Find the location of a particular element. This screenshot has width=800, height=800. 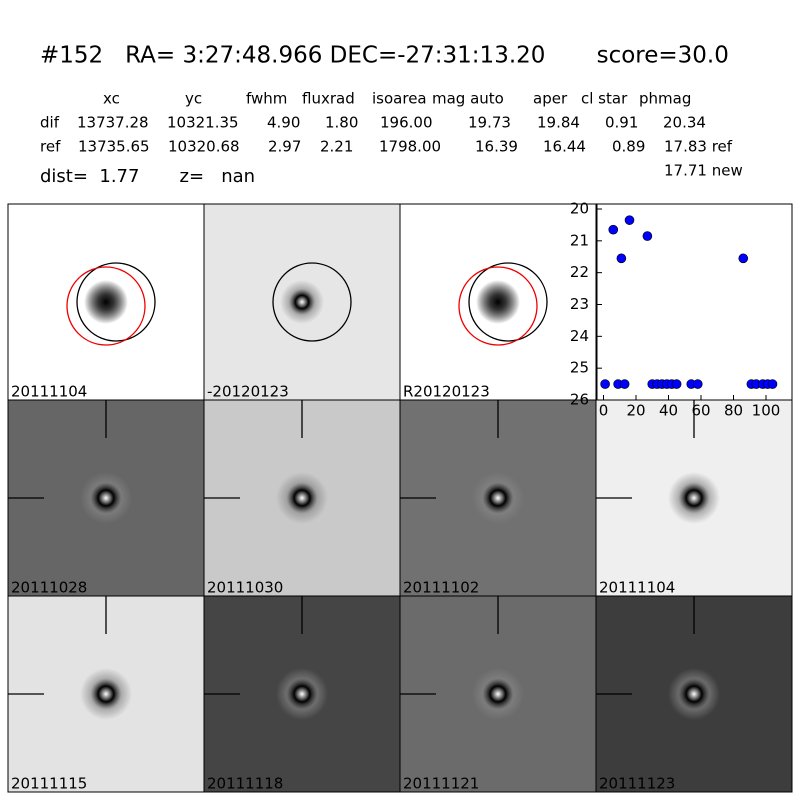

dist-line: dist= 1.77 z= nan is located at coordinates (147, 176).